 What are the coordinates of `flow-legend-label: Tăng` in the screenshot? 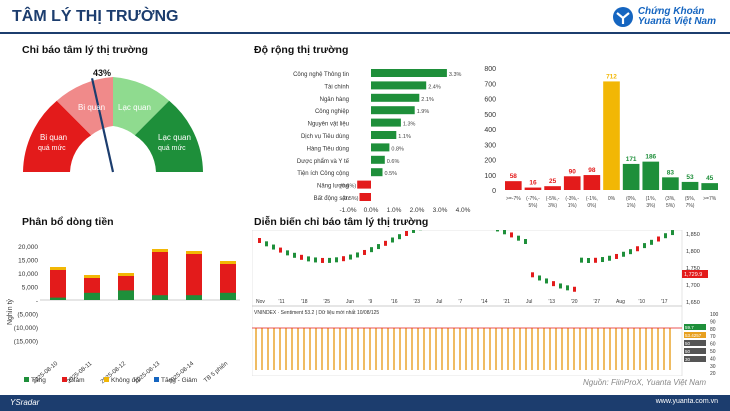 It's located at (38, 380).